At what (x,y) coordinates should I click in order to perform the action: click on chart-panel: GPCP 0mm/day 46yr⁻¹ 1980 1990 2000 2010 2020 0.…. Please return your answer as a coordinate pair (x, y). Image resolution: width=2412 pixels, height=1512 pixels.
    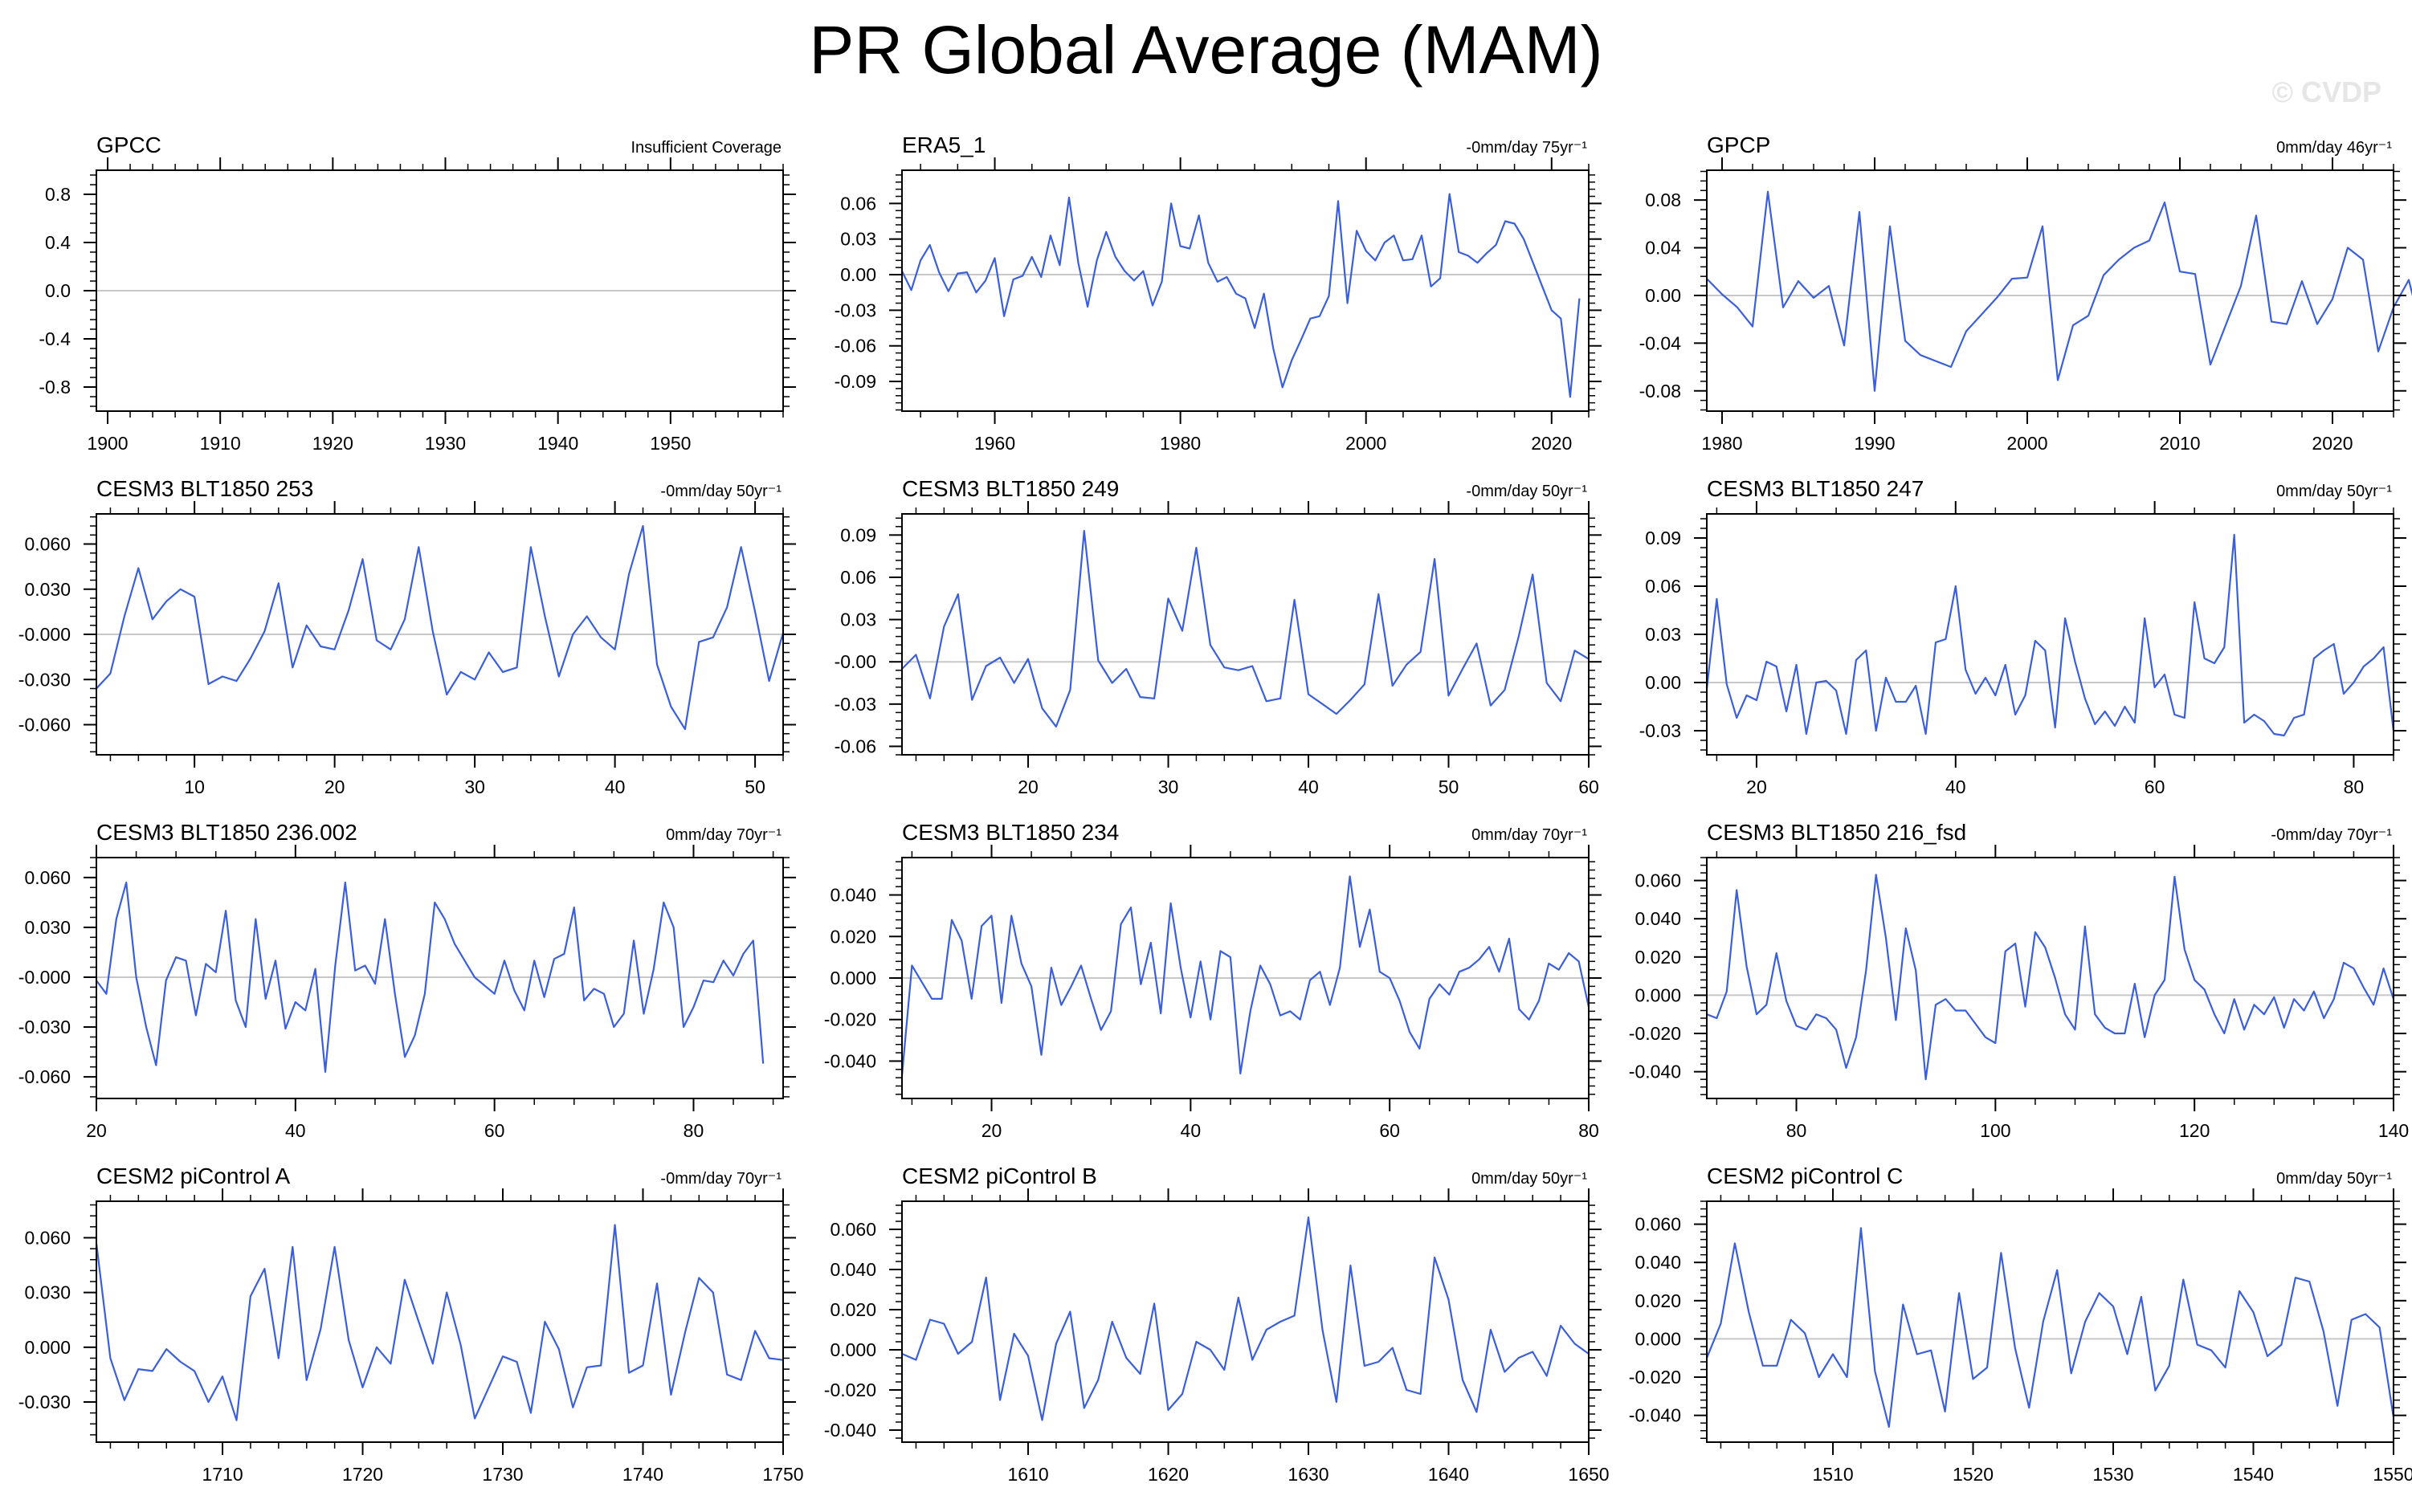
    Looking at the image, I should click on (2025, 293).